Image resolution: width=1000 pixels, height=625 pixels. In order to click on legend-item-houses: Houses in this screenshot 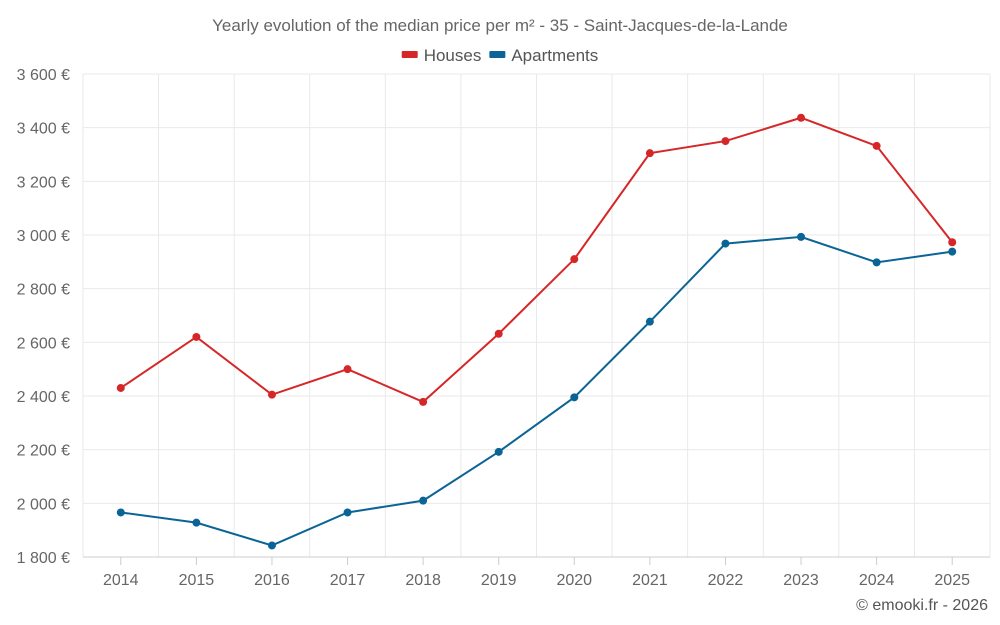, I will do `click(441, 55)`.